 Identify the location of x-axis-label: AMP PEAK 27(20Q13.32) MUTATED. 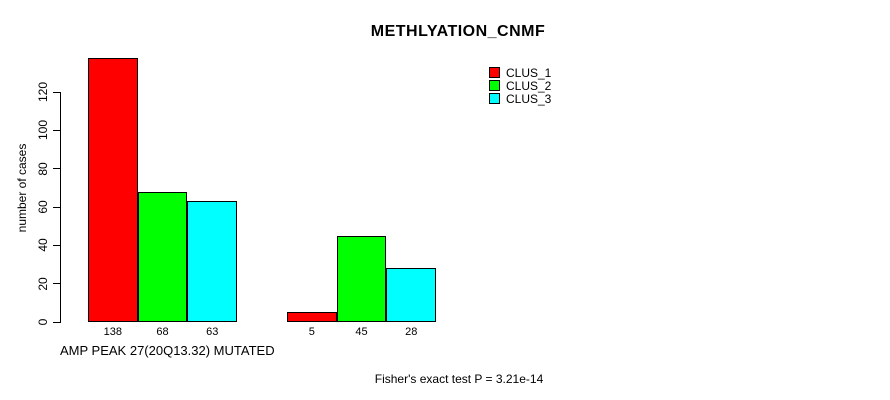
(167, 350).